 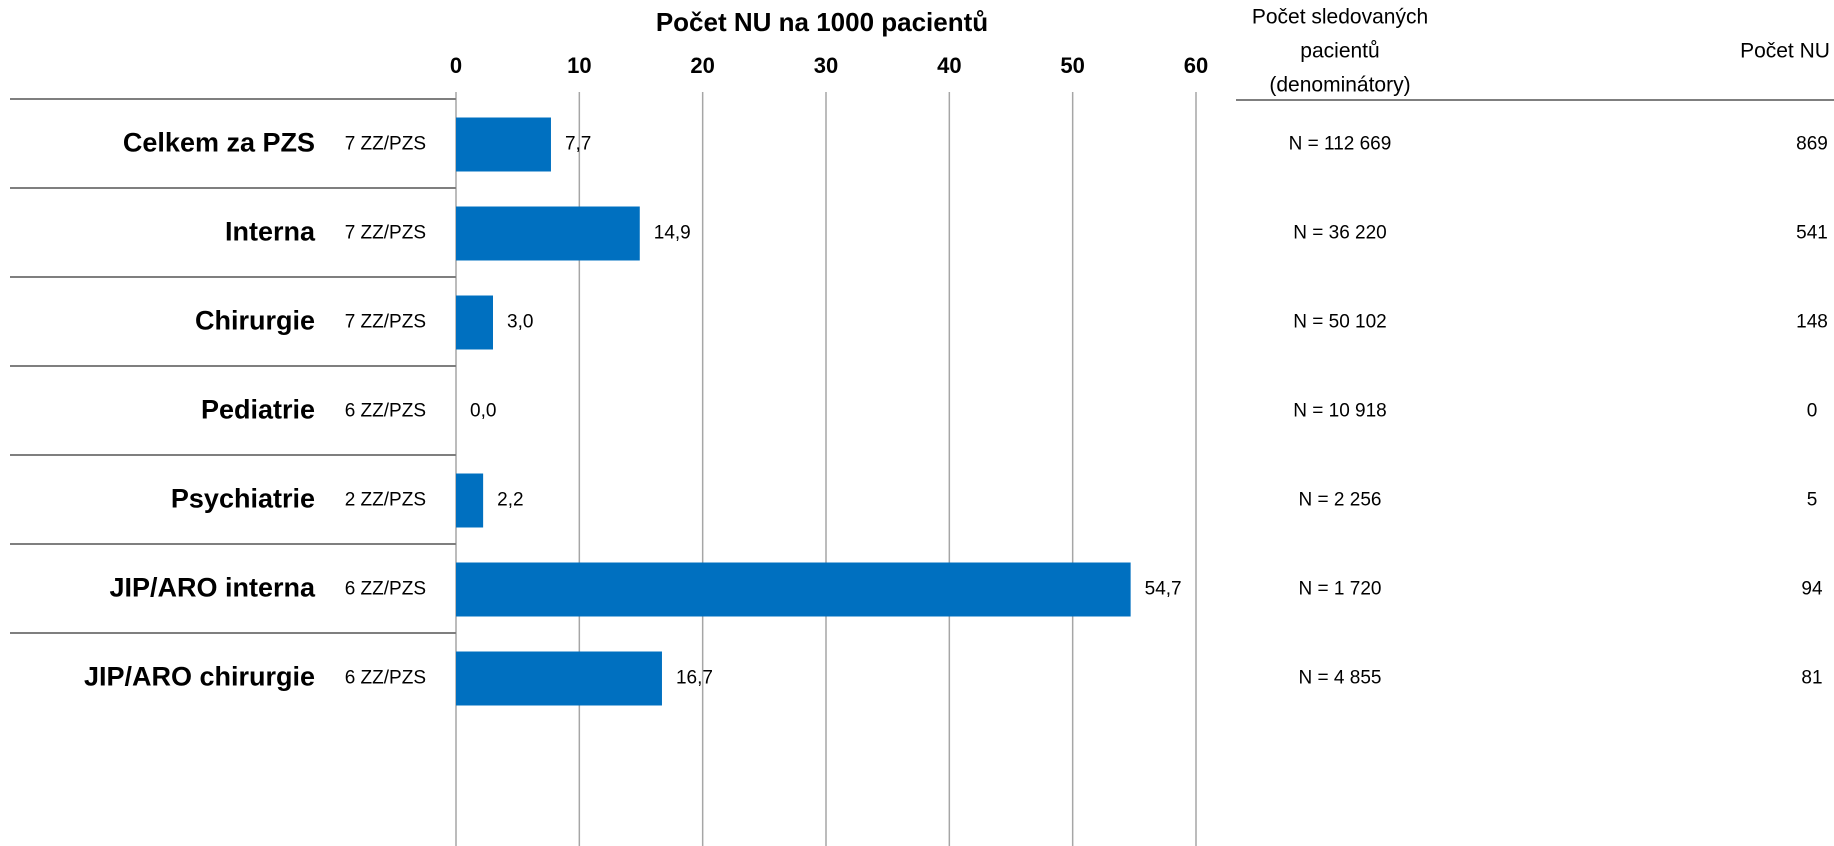 I want to click on category-label: JIP/ARO interna, so click(x=212, y=588).